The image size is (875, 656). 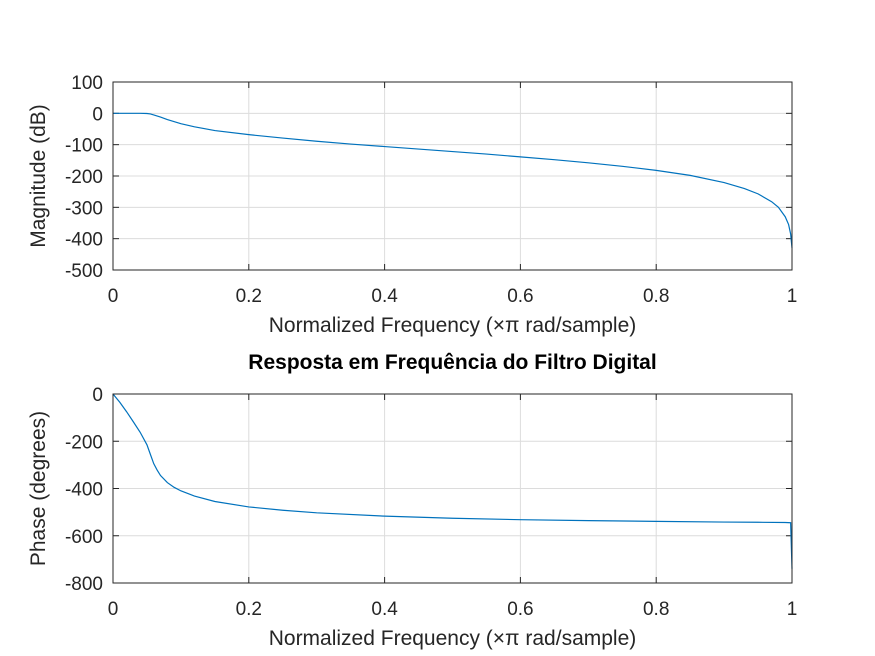 I want to click on phase-x-tick-label: 0, so click(x=113, y=609).